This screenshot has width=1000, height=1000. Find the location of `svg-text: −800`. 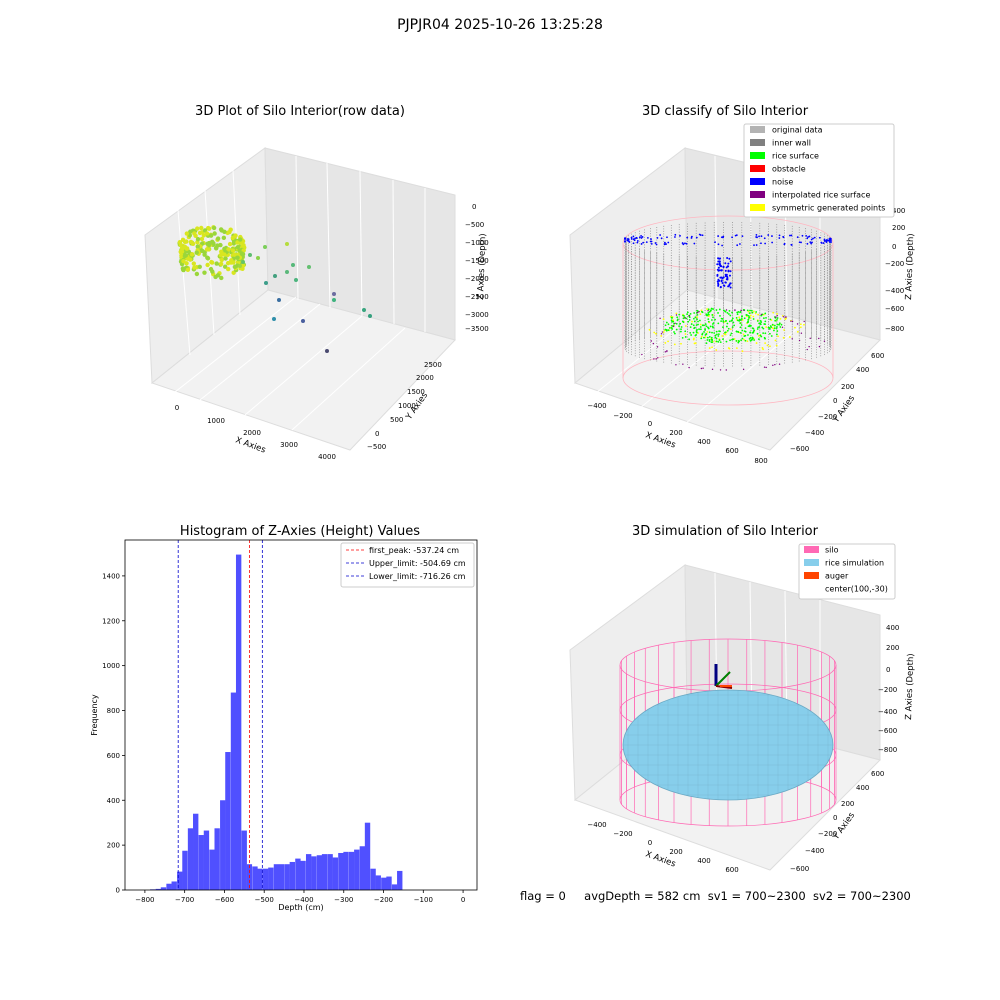

svg-text: −800 is located at coordinates (894, 329).